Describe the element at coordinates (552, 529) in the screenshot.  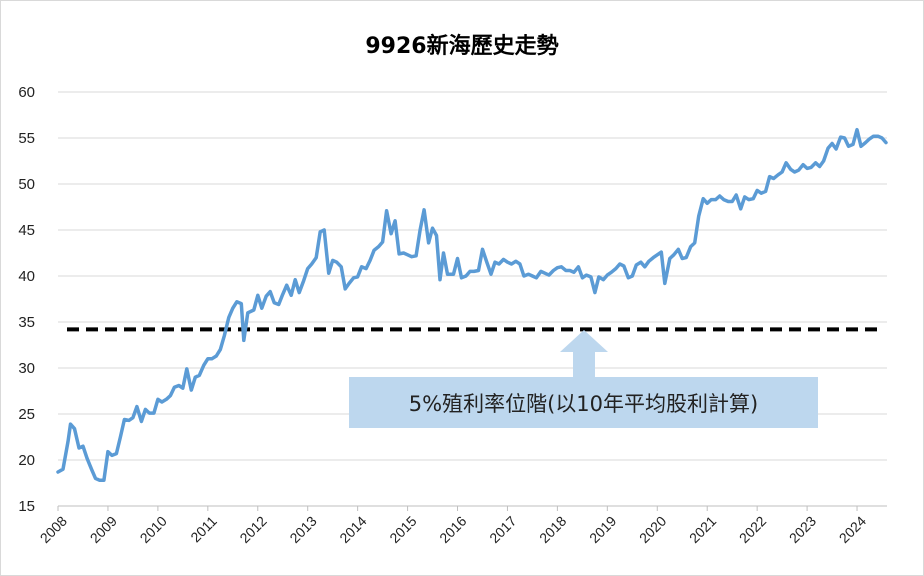
I see `x-tick-label: 2018` at that location.